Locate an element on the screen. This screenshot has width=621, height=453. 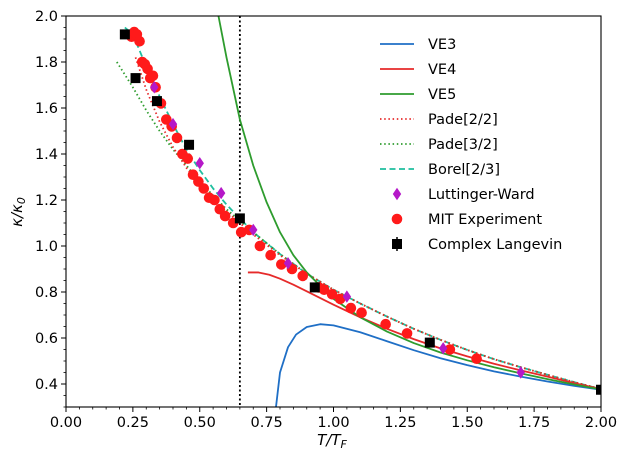
y-tick-label: 0.6 is located at coordinates (46, 339).